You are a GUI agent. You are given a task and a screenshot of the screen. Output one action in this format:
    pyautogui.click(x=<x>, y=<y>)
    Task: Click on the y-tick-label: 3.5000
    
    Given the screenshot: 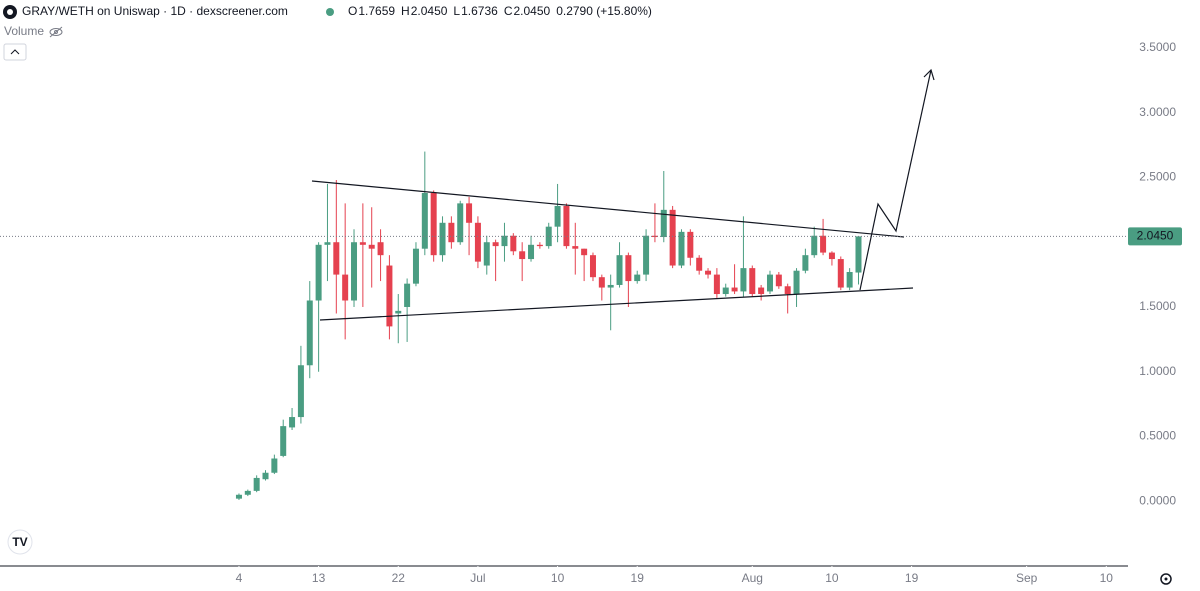 What is the action you would take?
    pyautogui.click(x=1157, y=47)
    